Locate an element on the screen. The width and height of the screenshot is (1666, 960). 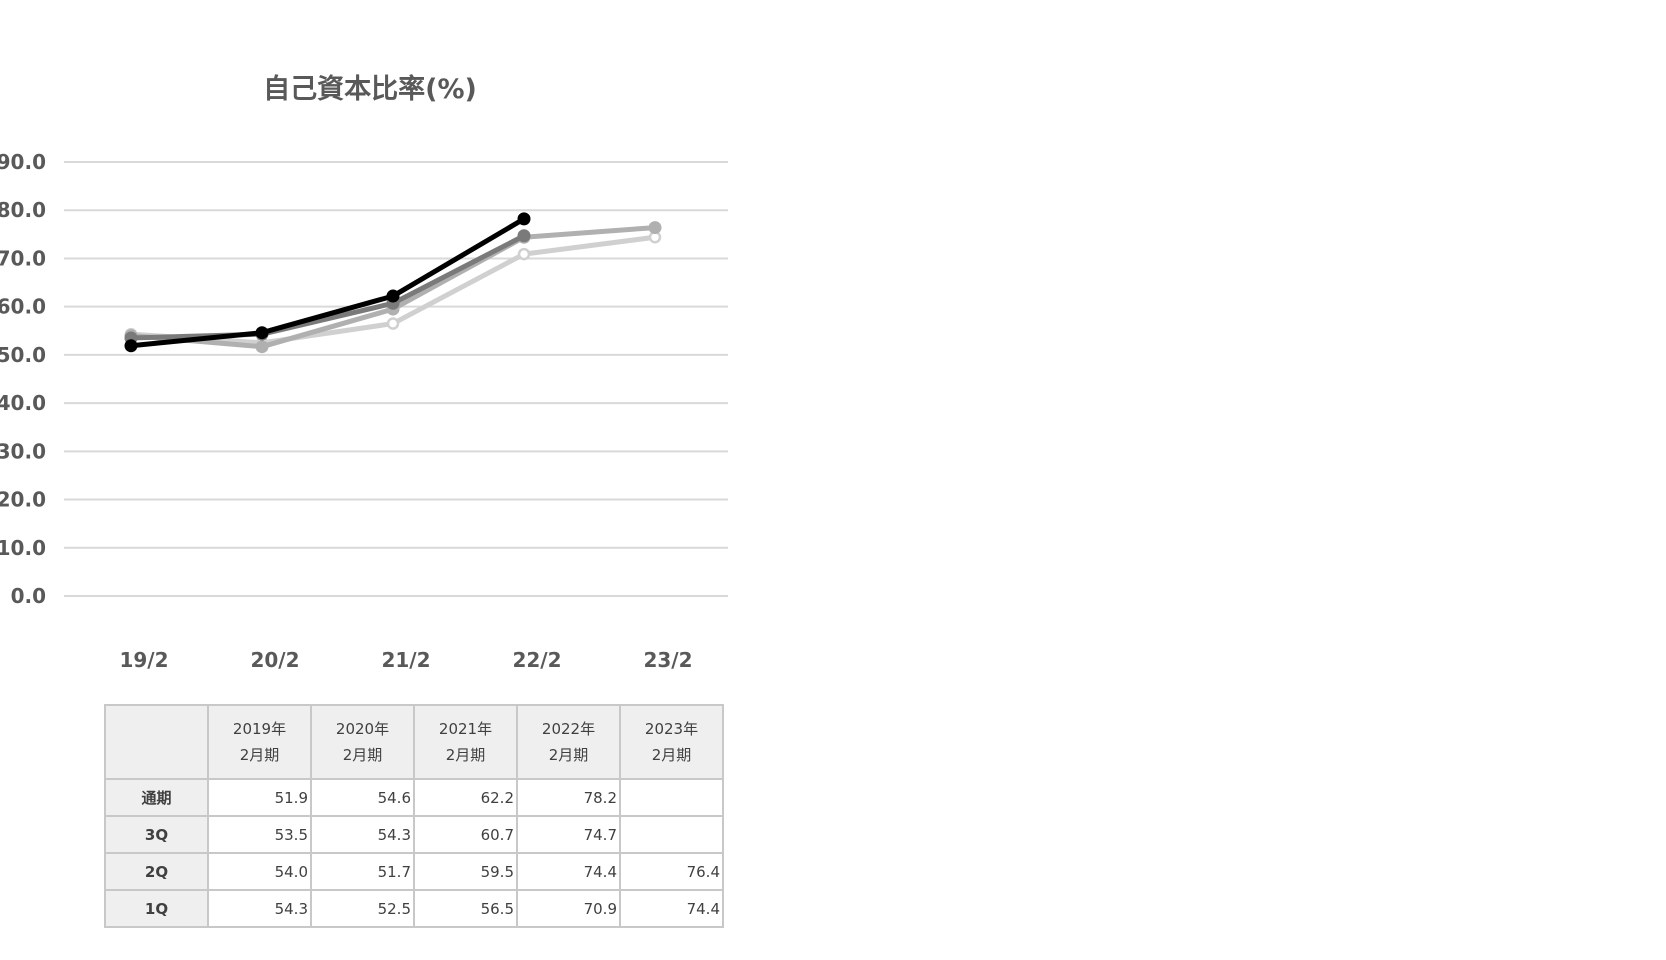
table-cell: 62.2 is located at coordinates (465, 797).